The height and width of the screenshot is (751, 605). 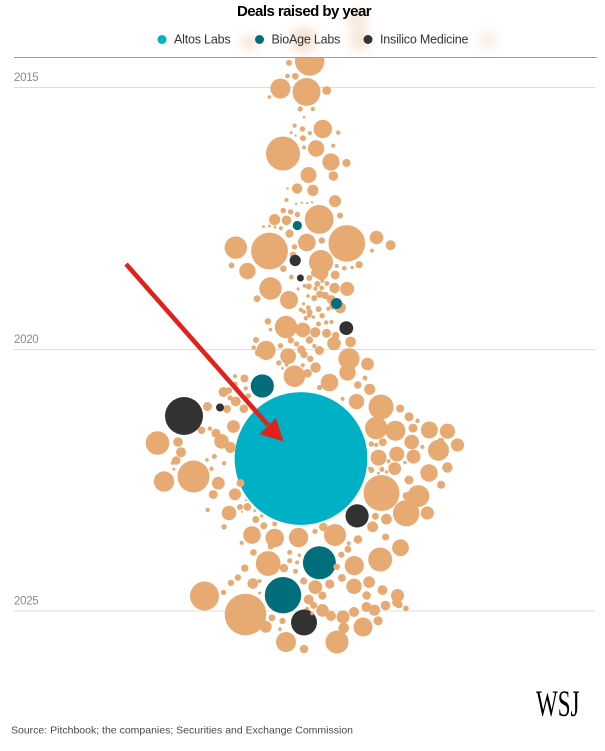 What do you see at coordinates (558, 704) in the screenshot?
I see `svg-text: WSJ` at bounding box center [558, 704].